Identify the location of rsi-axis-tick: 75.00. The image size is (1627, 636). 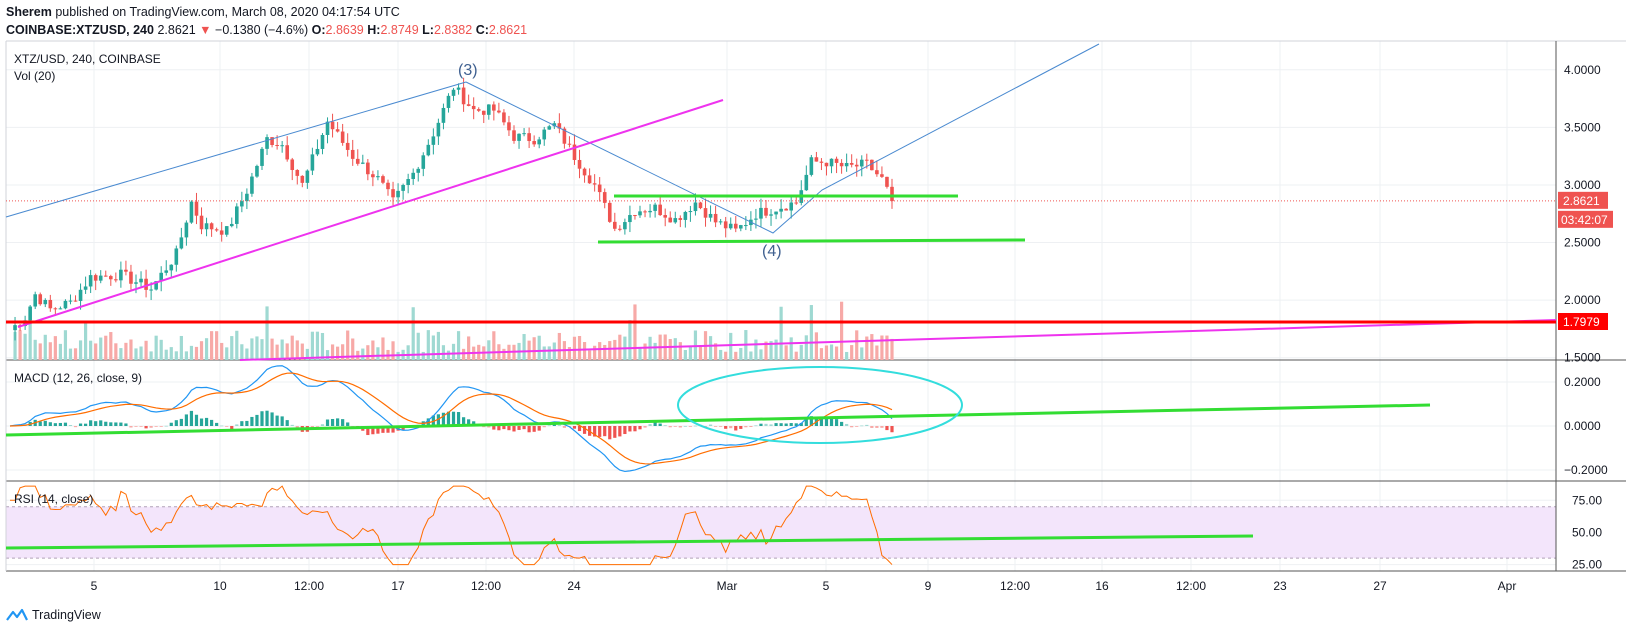
(1587, 500).